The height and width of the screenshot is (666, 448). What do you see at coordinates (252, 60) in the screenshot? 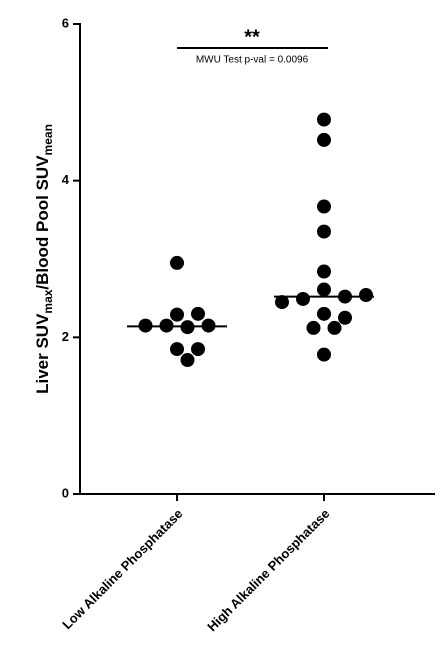
I see `annotation-text: MWU Test p-val = 0.0096` at bounding box center [252, 60].